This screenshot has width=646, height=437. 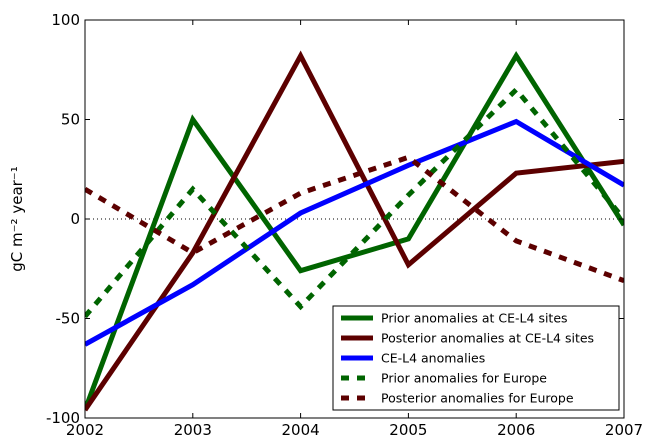 What do you see at coordinates (624, 429) in the screenshot?
I see `x-tick-label: 2007` at bounding box center [624, 429].